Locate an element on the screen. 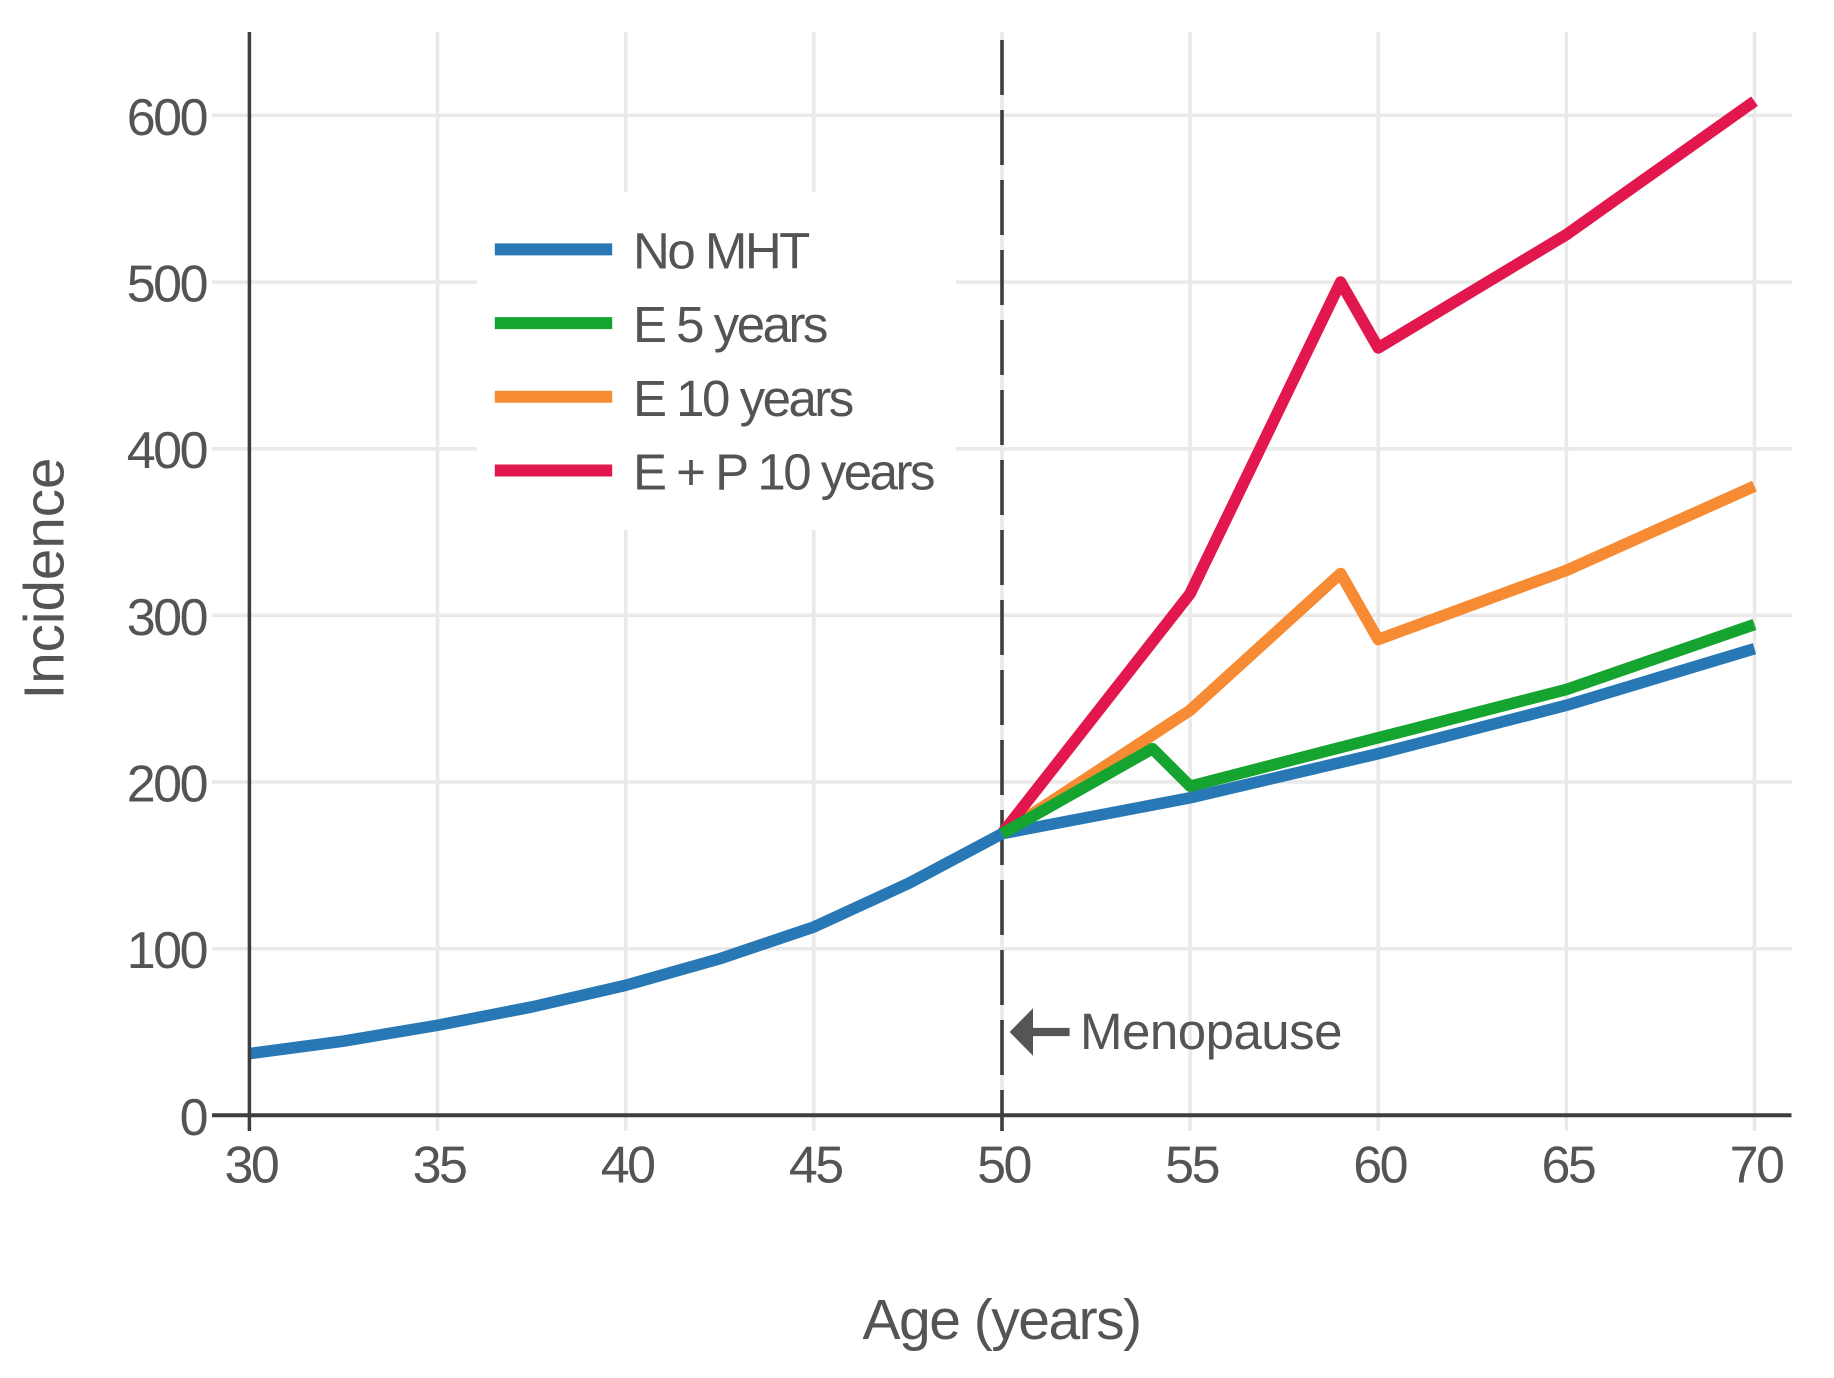 The height and width of the screenshot is (1378, 1834). svg-text: E + P 10 years is located at coordinates (783, 472).